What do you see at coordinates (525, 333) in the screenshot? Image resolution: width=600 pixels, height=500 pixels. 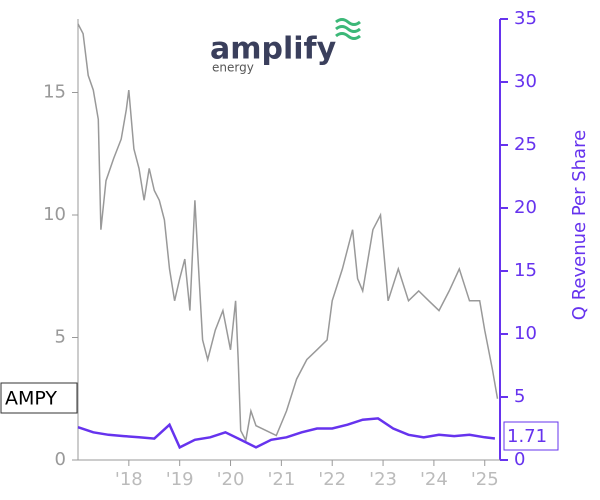 I see `y2-tick-label: 10` at bounding box center [525, 333].